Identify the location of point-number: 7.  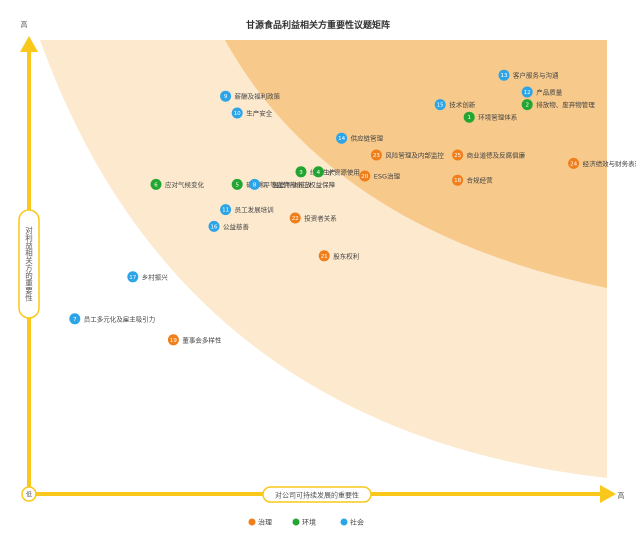
(75, 320).